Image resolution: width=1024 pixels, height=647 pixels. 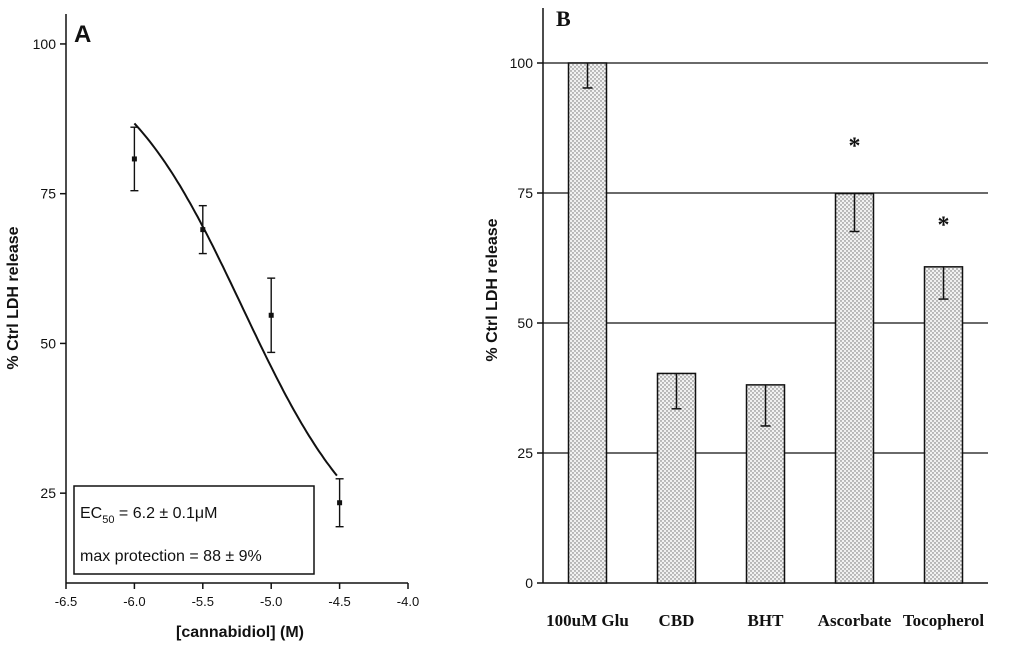 I want to click on panel-b-ticks: 0 25 50 75 100, so click(x=526, y=323).